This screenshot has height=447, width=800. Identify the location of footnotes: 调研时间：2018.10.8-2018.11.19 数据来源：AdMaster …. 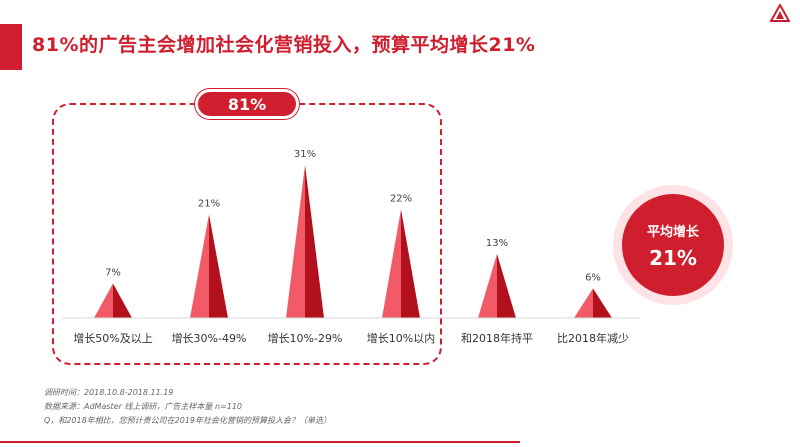
(187, 407).